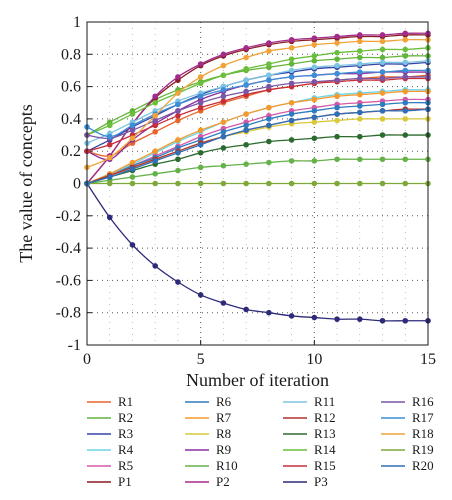 This screenshot has height=500, width=452. I want to click on legend-label: R4, so click(126, 449).